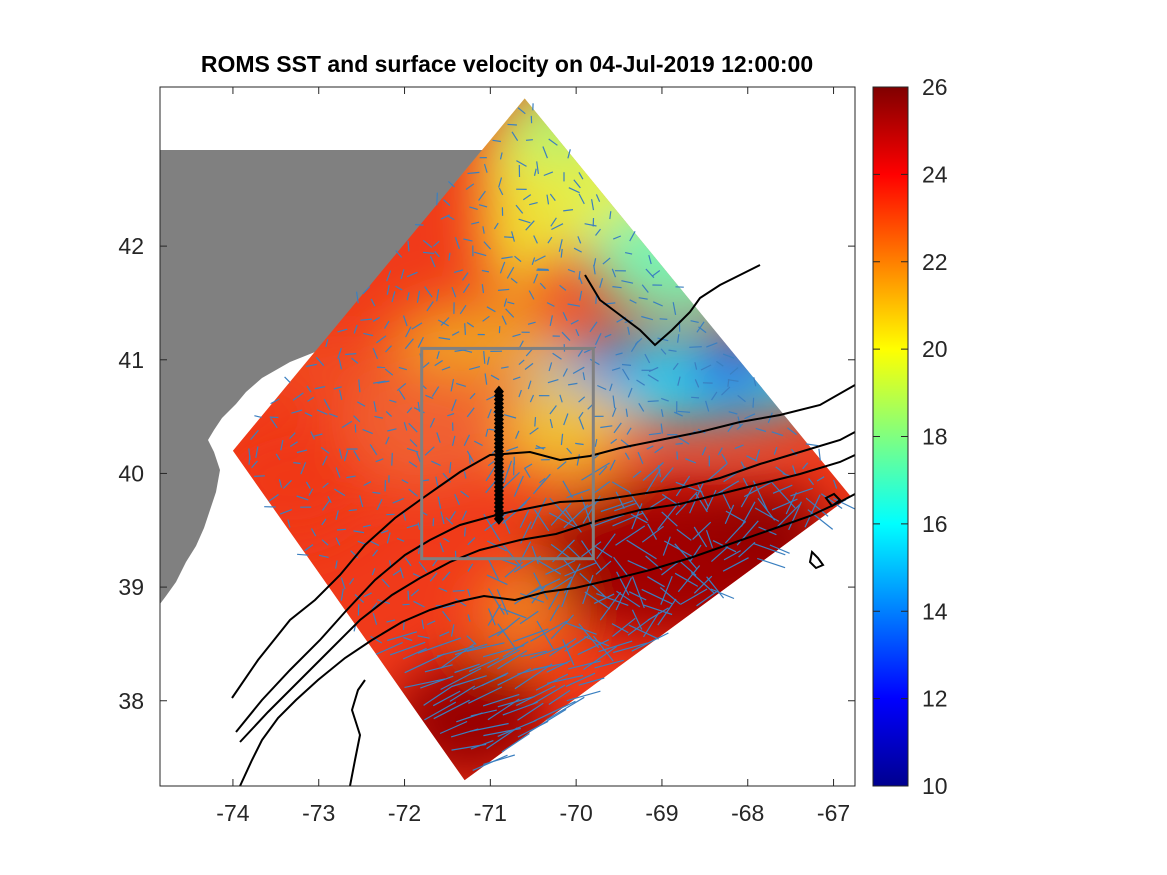 Image resolution: width=1167 pixels, height=875 pixels. Describe the element at coordinates (131, 587) in the screenshot. I see `y-tick-label: 39` at that location.